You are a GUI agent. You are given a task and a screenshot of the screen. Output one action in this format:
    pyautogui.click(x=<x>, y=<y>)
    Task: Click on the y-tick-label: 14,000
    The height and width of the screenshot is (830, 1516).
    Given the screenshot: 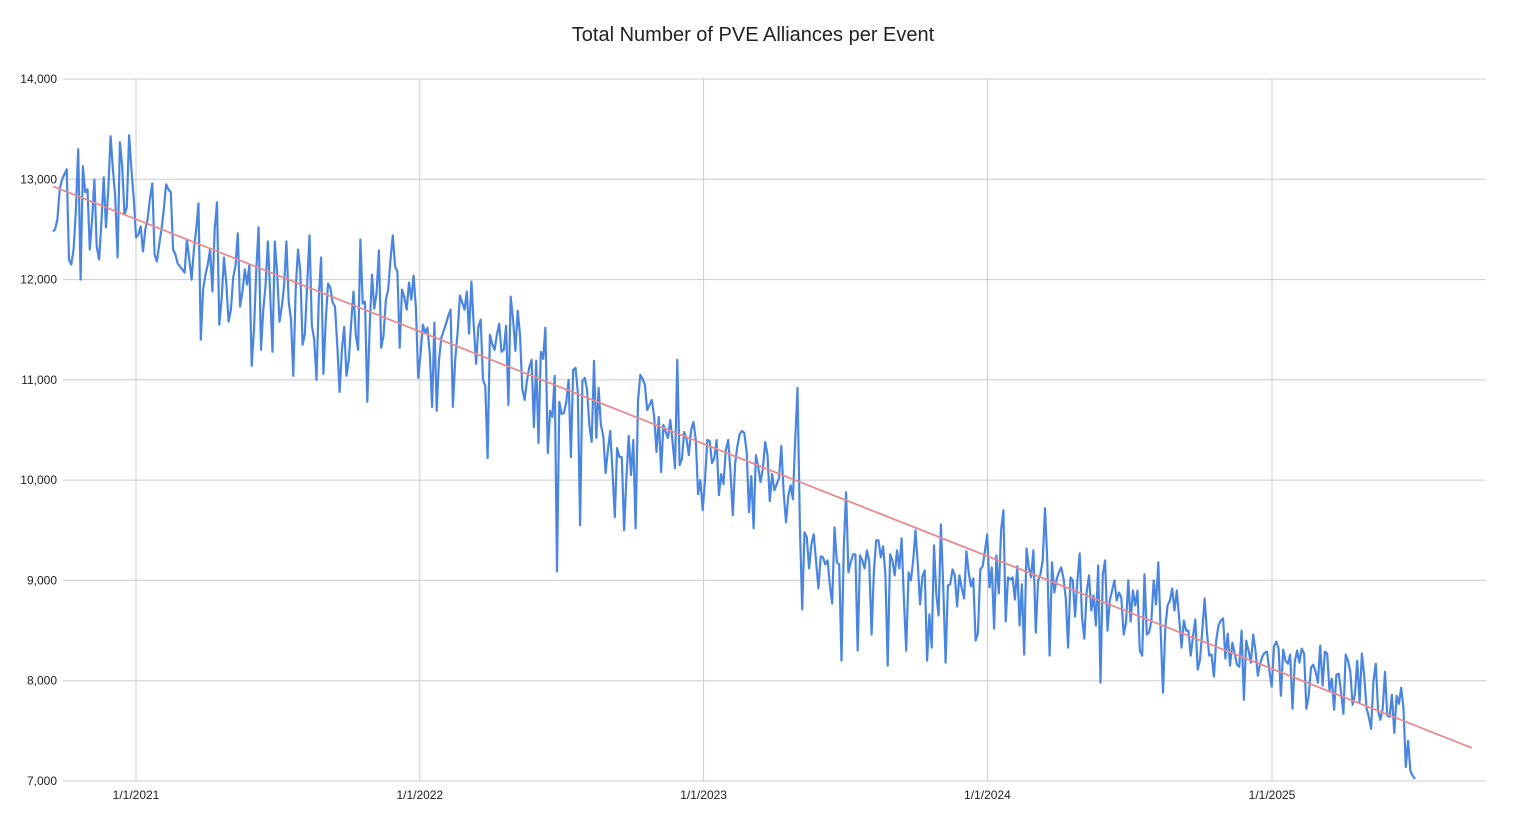 What is the action you would take?
    pyautogui.click(x=38, y=79)
    